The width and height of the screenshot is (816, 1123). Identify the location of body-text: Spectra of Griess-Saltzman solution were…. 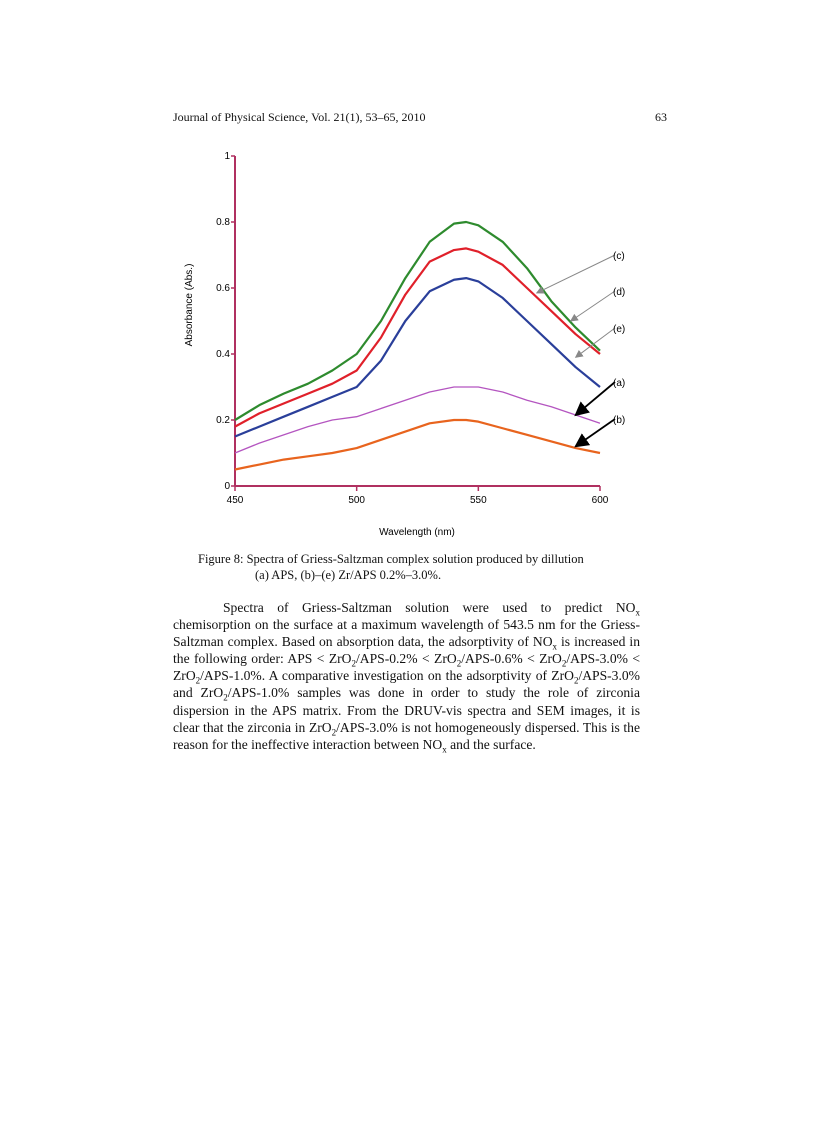
(407, 677).